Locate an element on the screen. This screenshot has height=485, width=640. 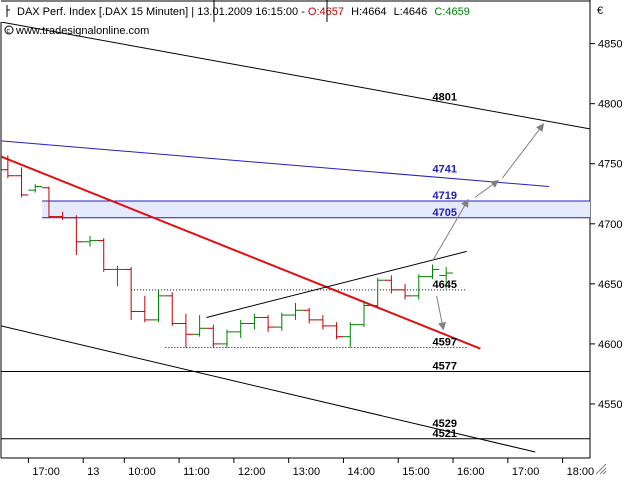
y-tick-label: 4550 is located at coordinates (610, 405).